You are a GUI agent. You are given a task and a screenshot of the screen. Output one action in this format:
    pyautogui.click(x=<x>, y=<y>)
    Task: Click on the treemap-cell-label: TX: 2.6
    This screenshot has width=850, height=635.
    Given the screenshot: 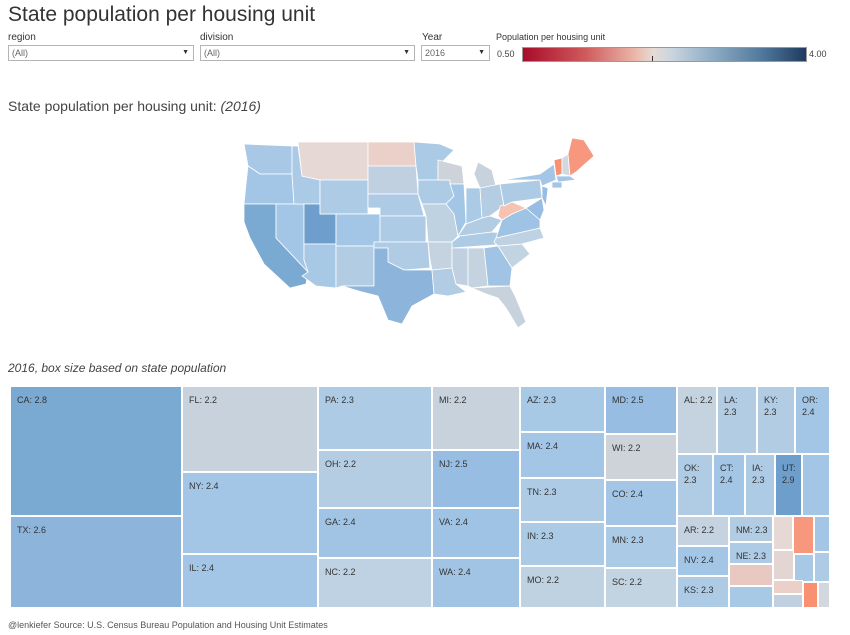 What is the action you would take?
    pyautogui.click(x=32, y=530)
    